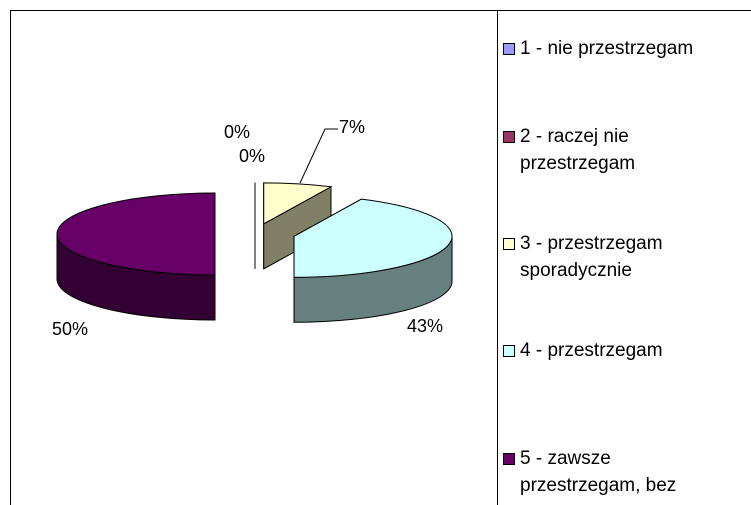  I want to click on data-label: 43%, so click(425, 326).